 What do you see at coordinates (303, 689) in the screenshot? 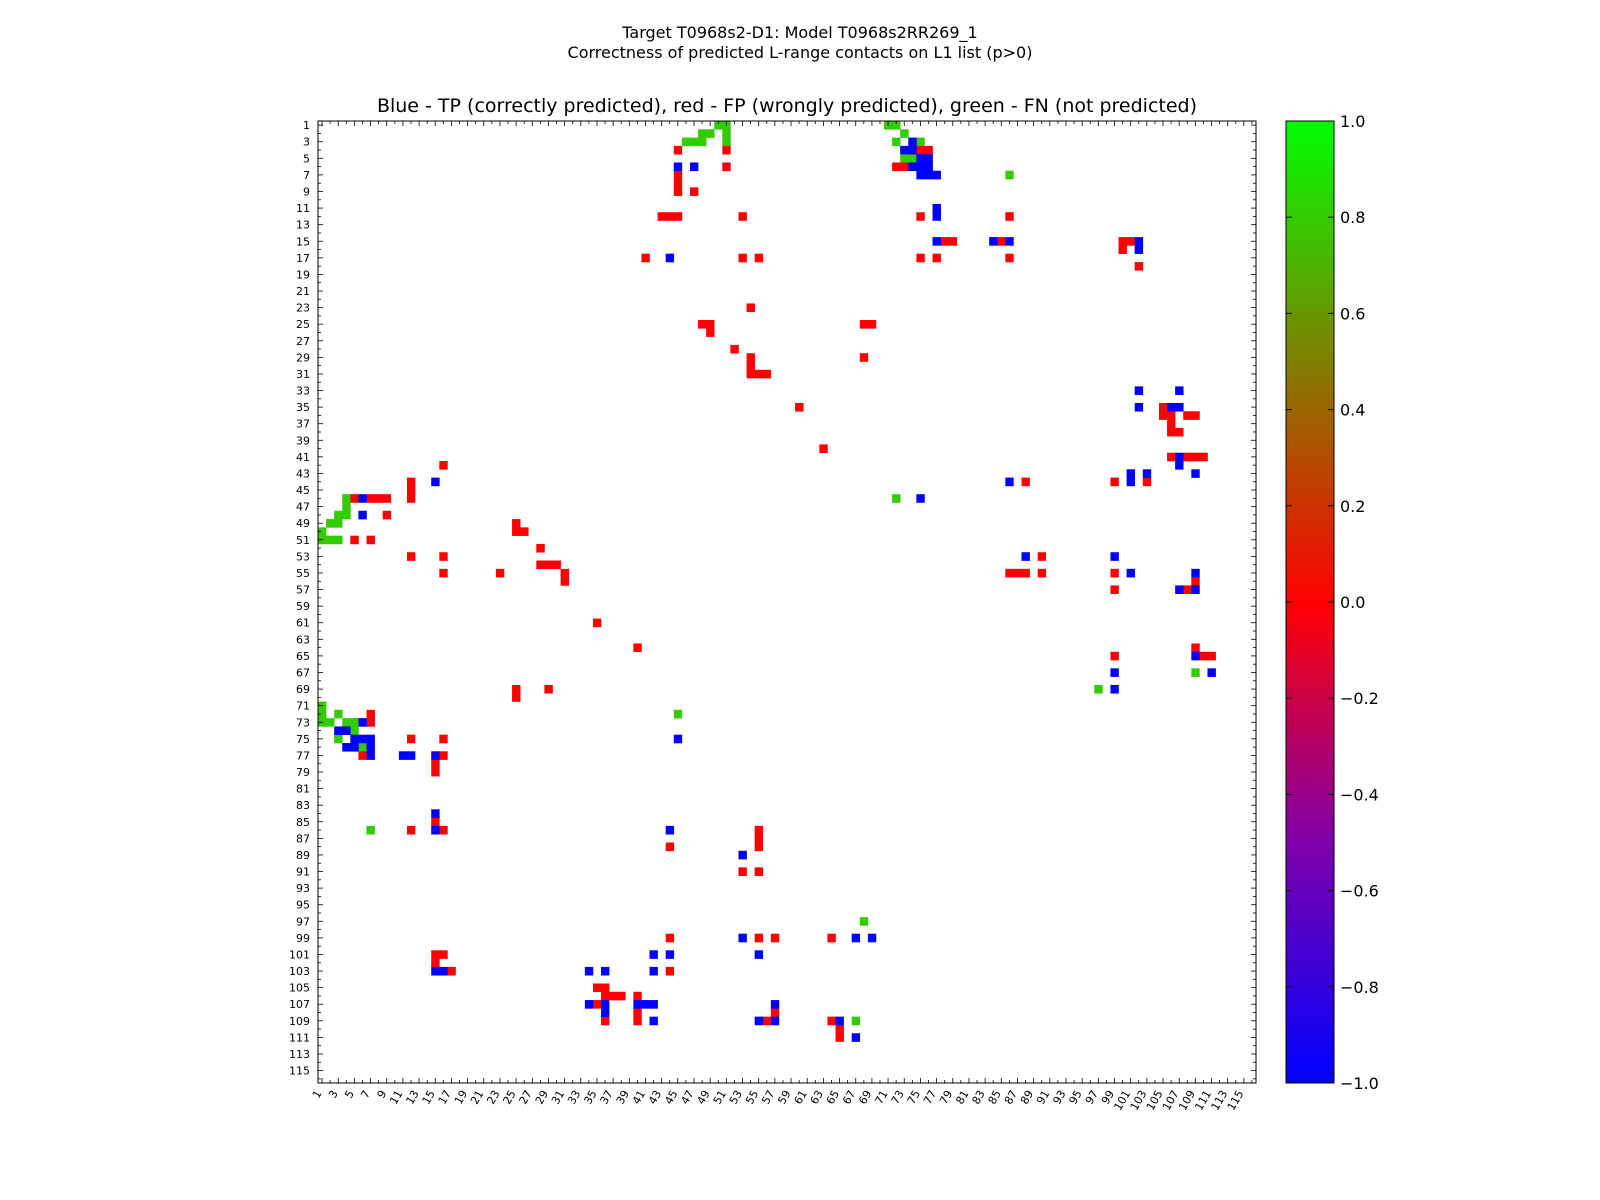
I see `y-tick-label: 69` at bounding box center [303, 689].